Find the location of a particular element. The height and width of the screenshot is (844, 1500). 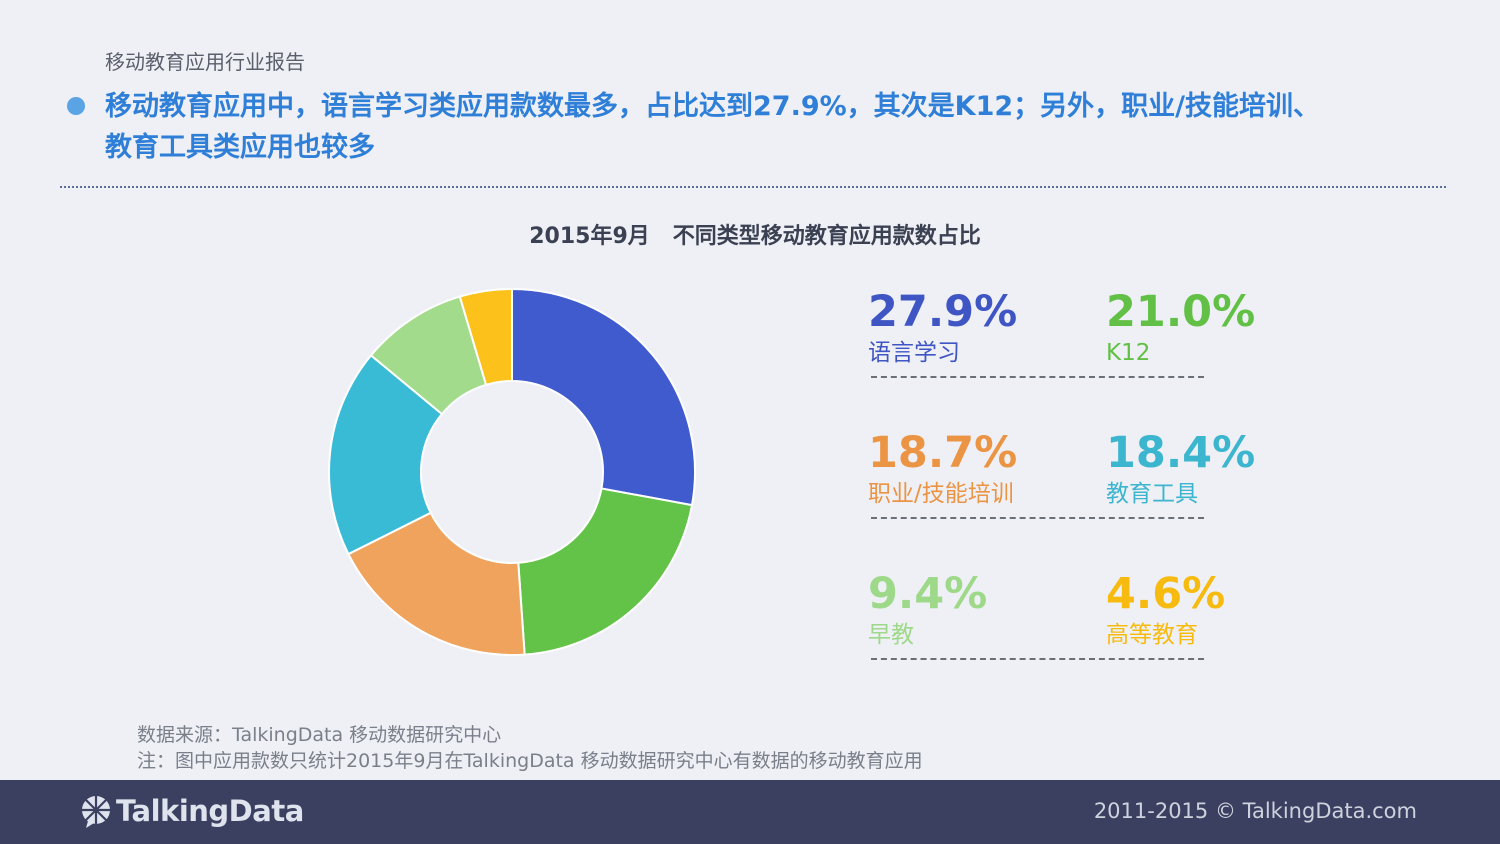

chart-title: 2015年9月 不同类型移动教育应用款数占比 is located at coordinates (755, 236).